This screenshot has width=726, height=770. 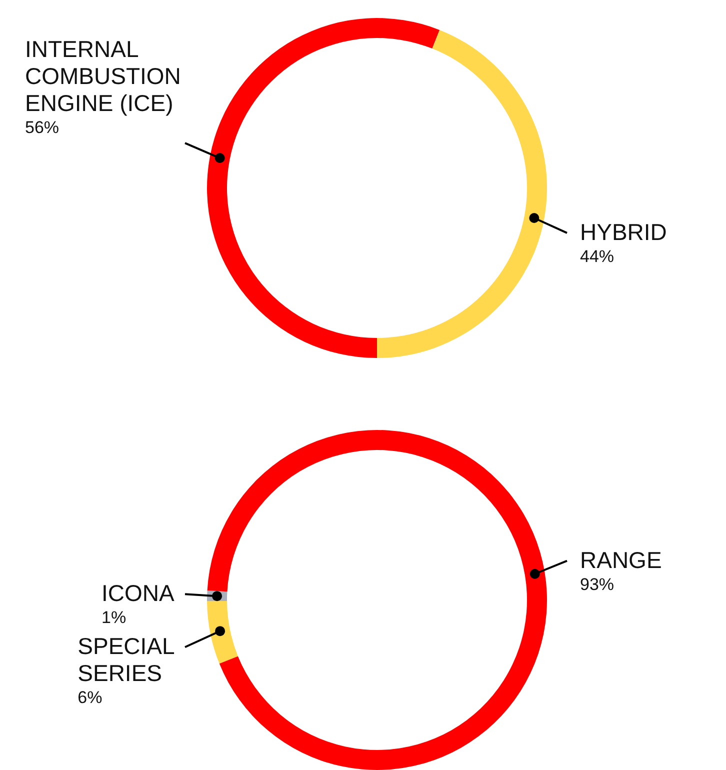 I want to click on slice-label: INTERNAL COMBUSTION ENGINE (ICE), so click(x=103, y=76).